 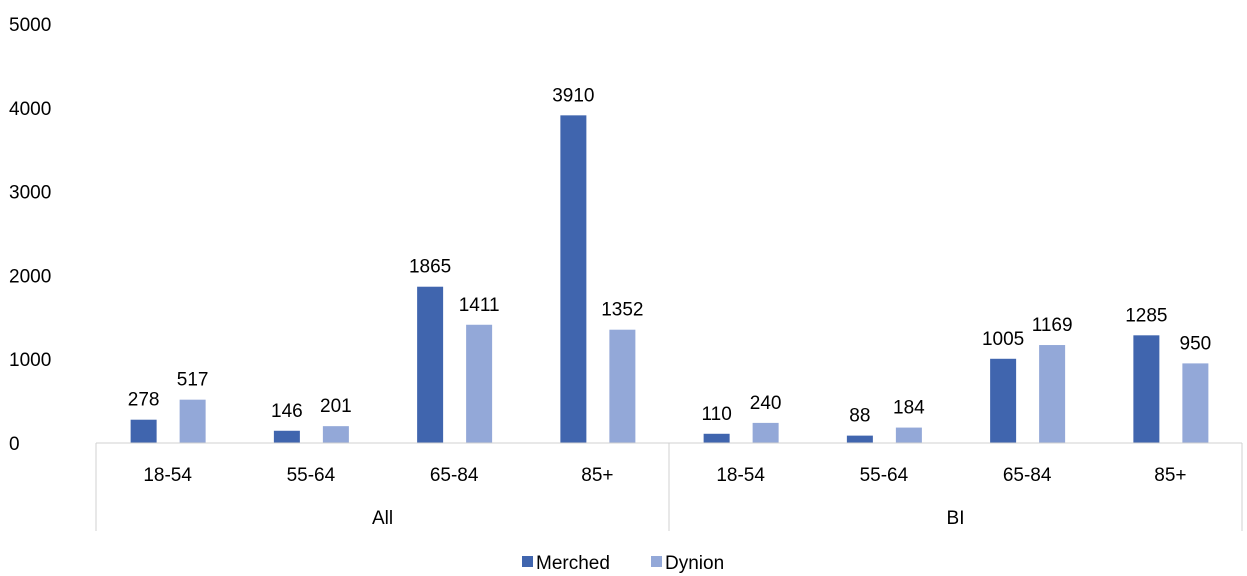 What do you see at coordinates (622, 310) in the screenshot?
I see `data-label: 1352` at bounding box center [622, 310].